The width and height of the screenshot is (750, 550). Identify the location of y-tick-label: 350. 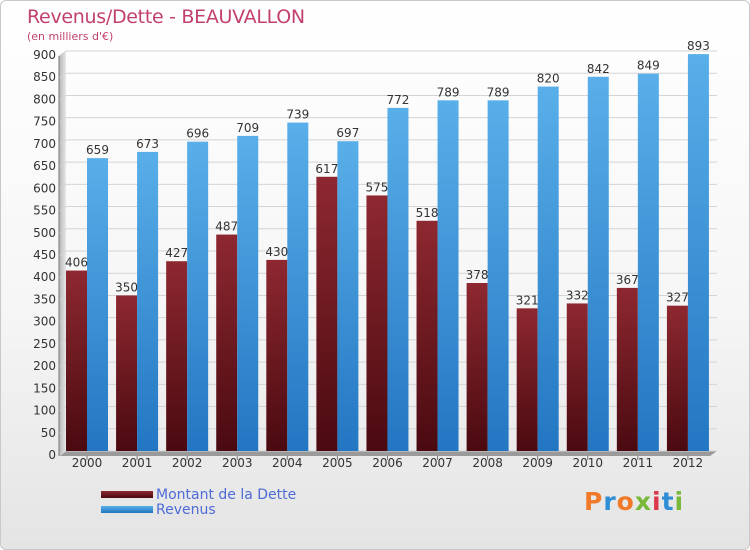
(44, 299).